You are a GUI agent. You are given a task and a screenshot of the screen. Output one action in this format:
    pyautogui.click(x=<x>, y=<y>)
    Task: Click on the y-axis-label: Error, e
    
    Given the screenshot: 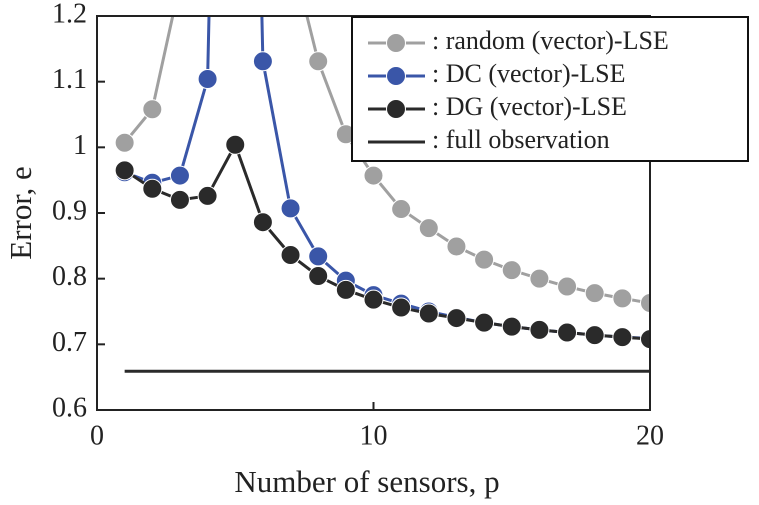 What is the action you would take?
    pyautogui.click(x=20, y=212)
    